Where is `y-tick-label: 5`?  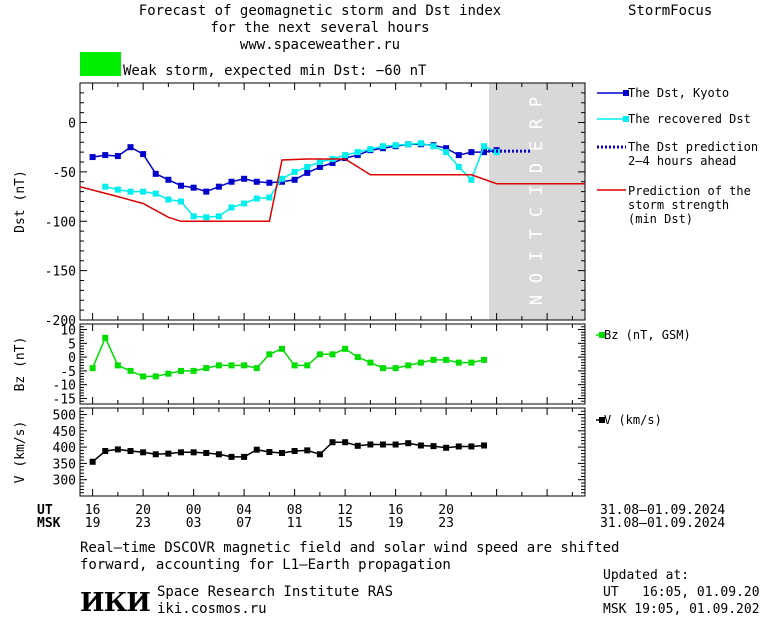
y-tick-label: 5 is located at coordinates (72, 344).